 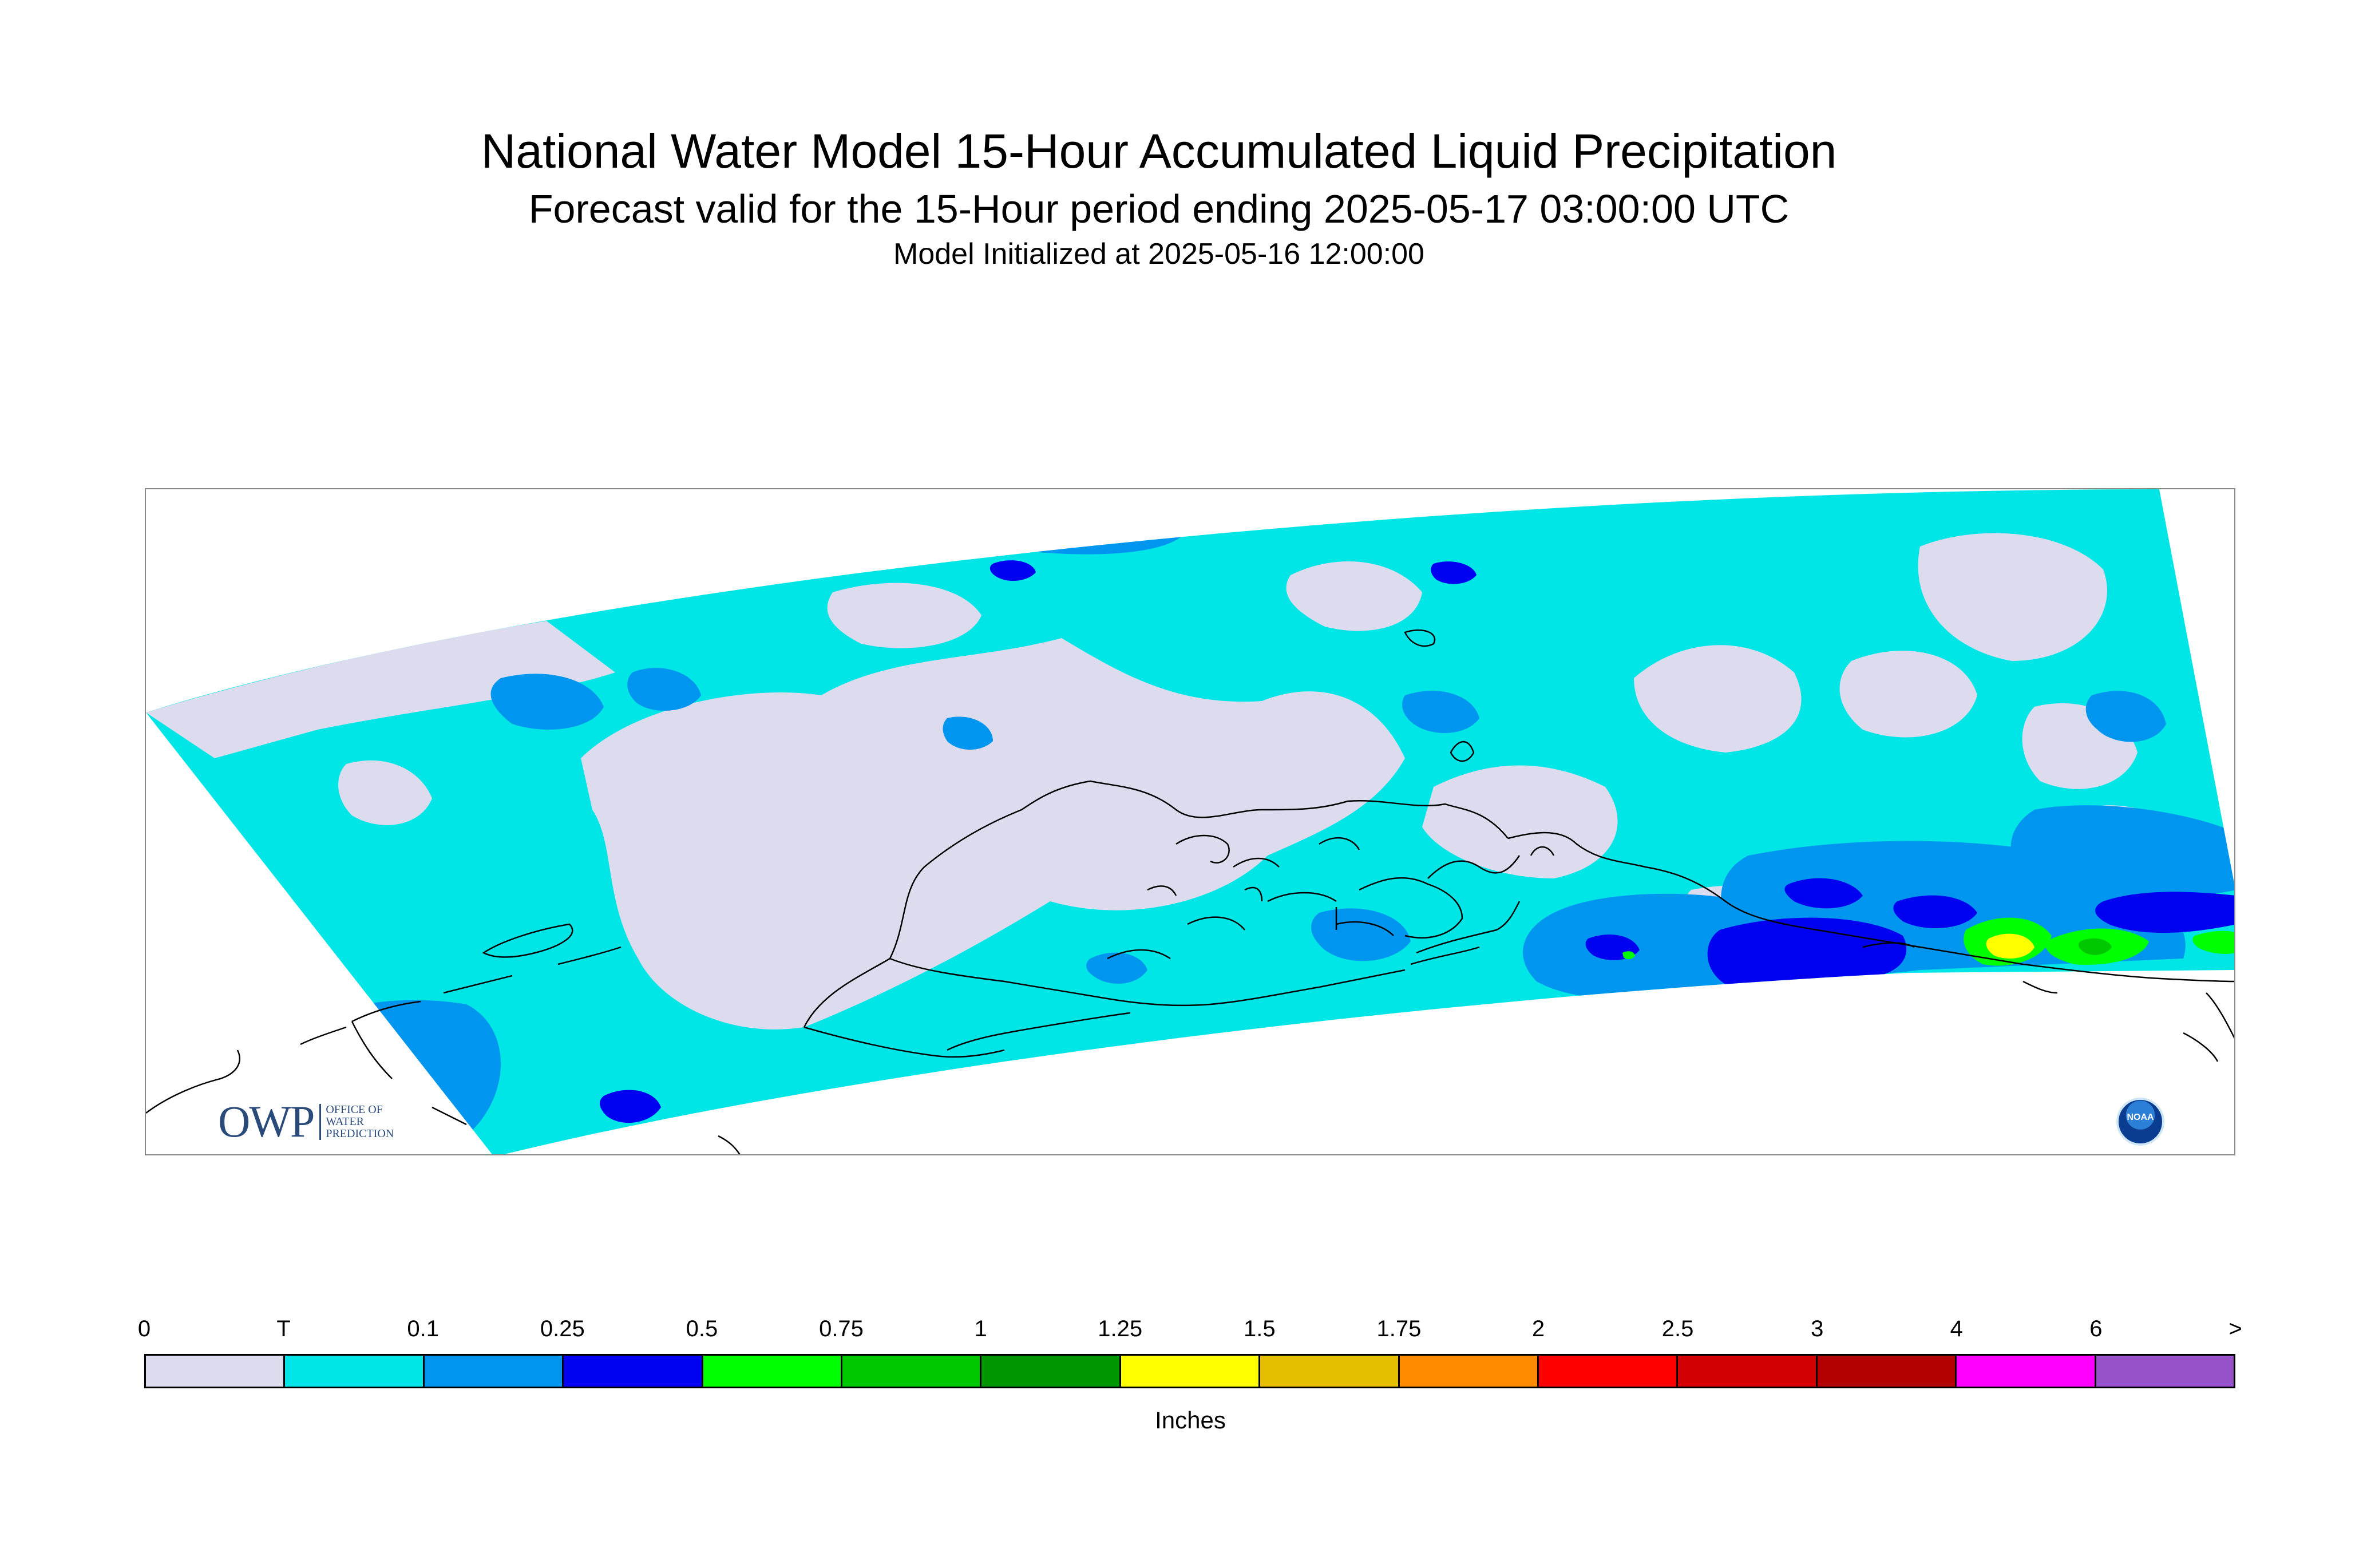 I want to click on model-init-text: Model Initialized at 2025-05-16 12:00:00, so click(x=1158, y=254).